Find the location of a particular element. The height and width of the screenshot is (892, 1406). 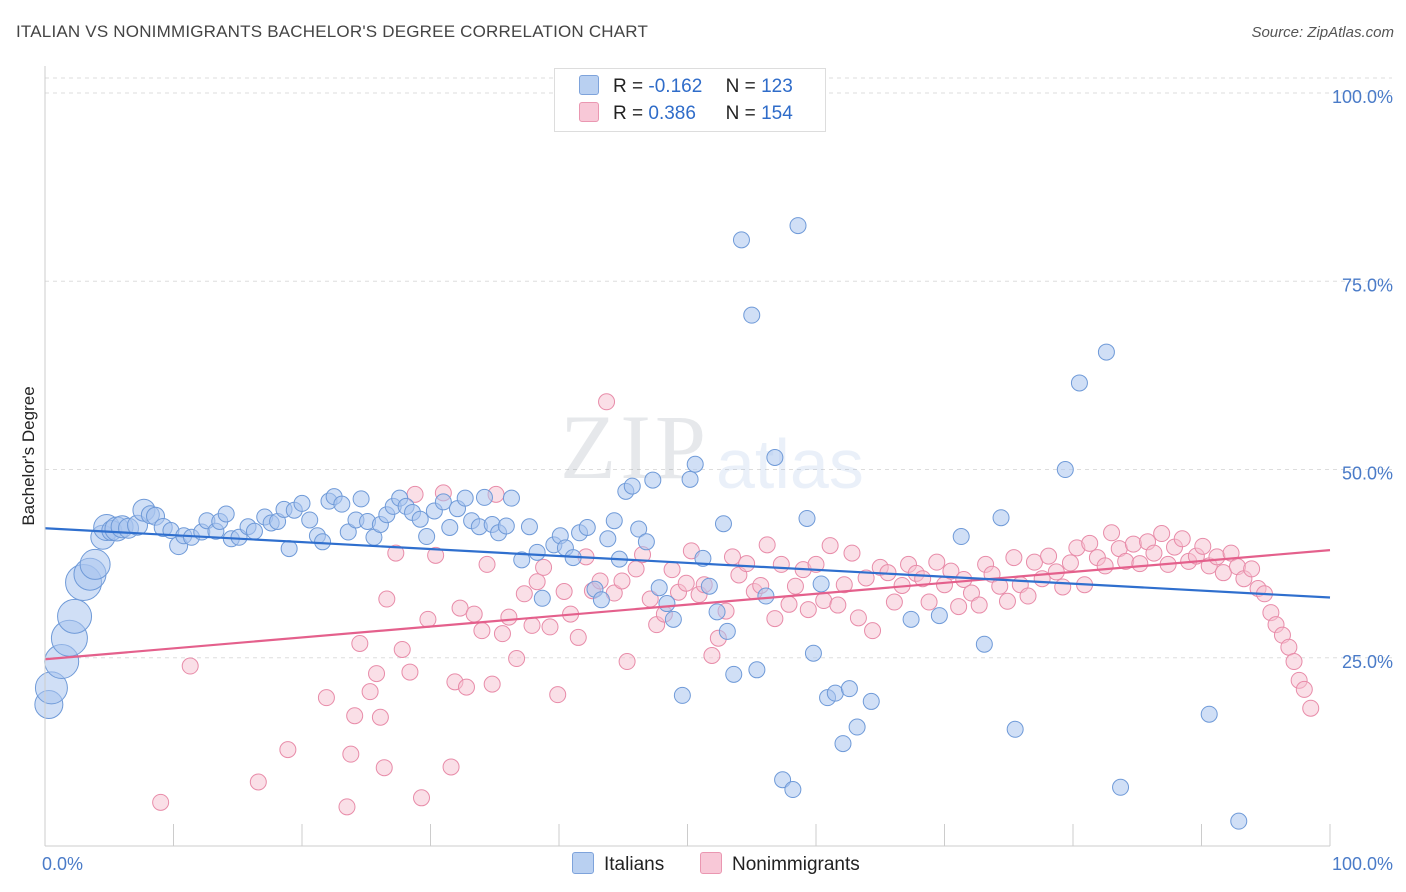

bottom-legend-nonimmigrants: Nonimmigrants is located at coordinates (780, 864).